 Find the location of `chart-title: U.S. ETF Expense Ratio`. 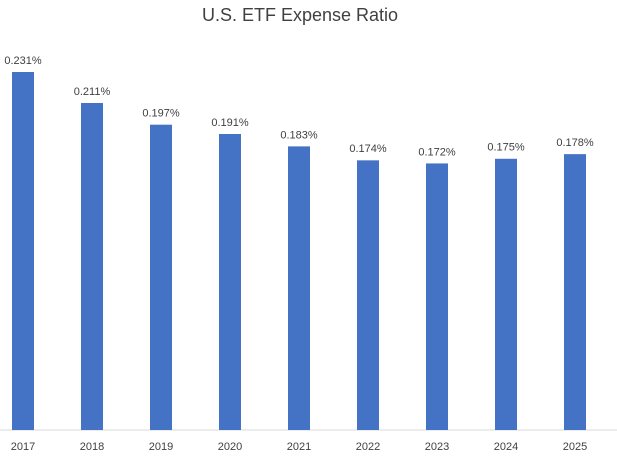

chart-title: U.S. ETF Expense Ratio is located at coordinates (300, 15).